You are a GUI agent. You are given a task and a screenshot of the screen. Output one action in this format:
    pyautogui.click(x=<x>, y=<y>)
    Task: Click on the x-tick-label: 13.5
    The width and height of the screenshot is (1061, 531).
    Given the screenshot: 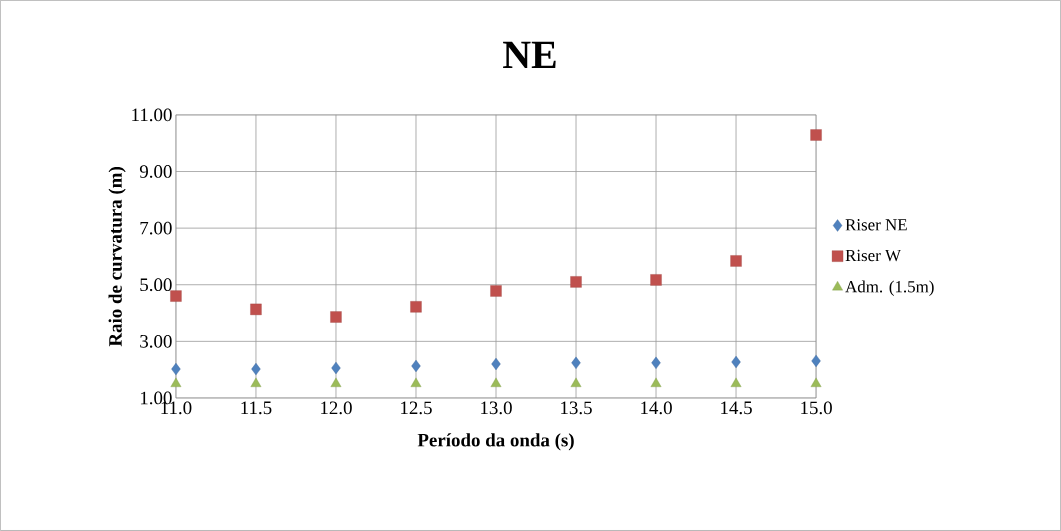 What is the action you would take?
    pyautogui.click(x=576, y=408)
    